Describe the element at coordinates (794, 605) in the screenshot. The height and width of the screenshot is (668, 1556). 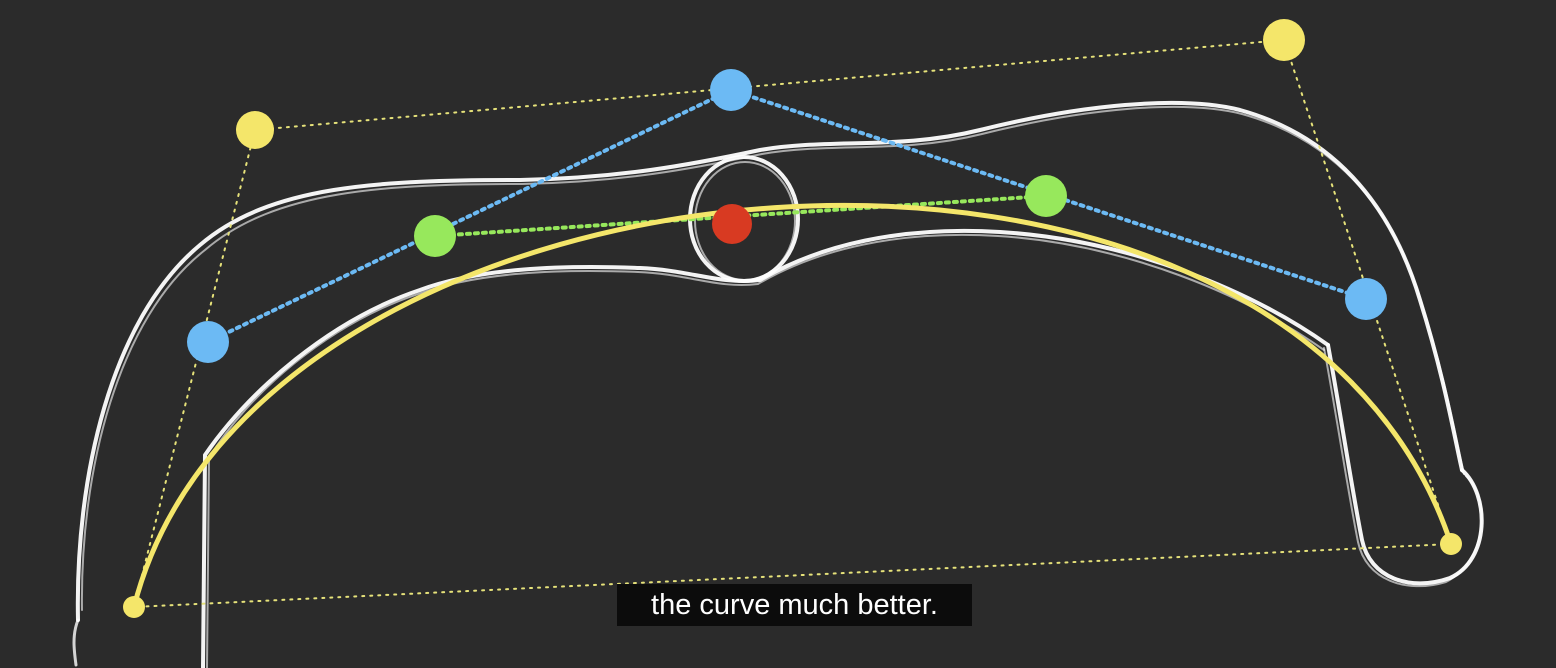
I see `subtitle-caption: the curve much better.` at that location.